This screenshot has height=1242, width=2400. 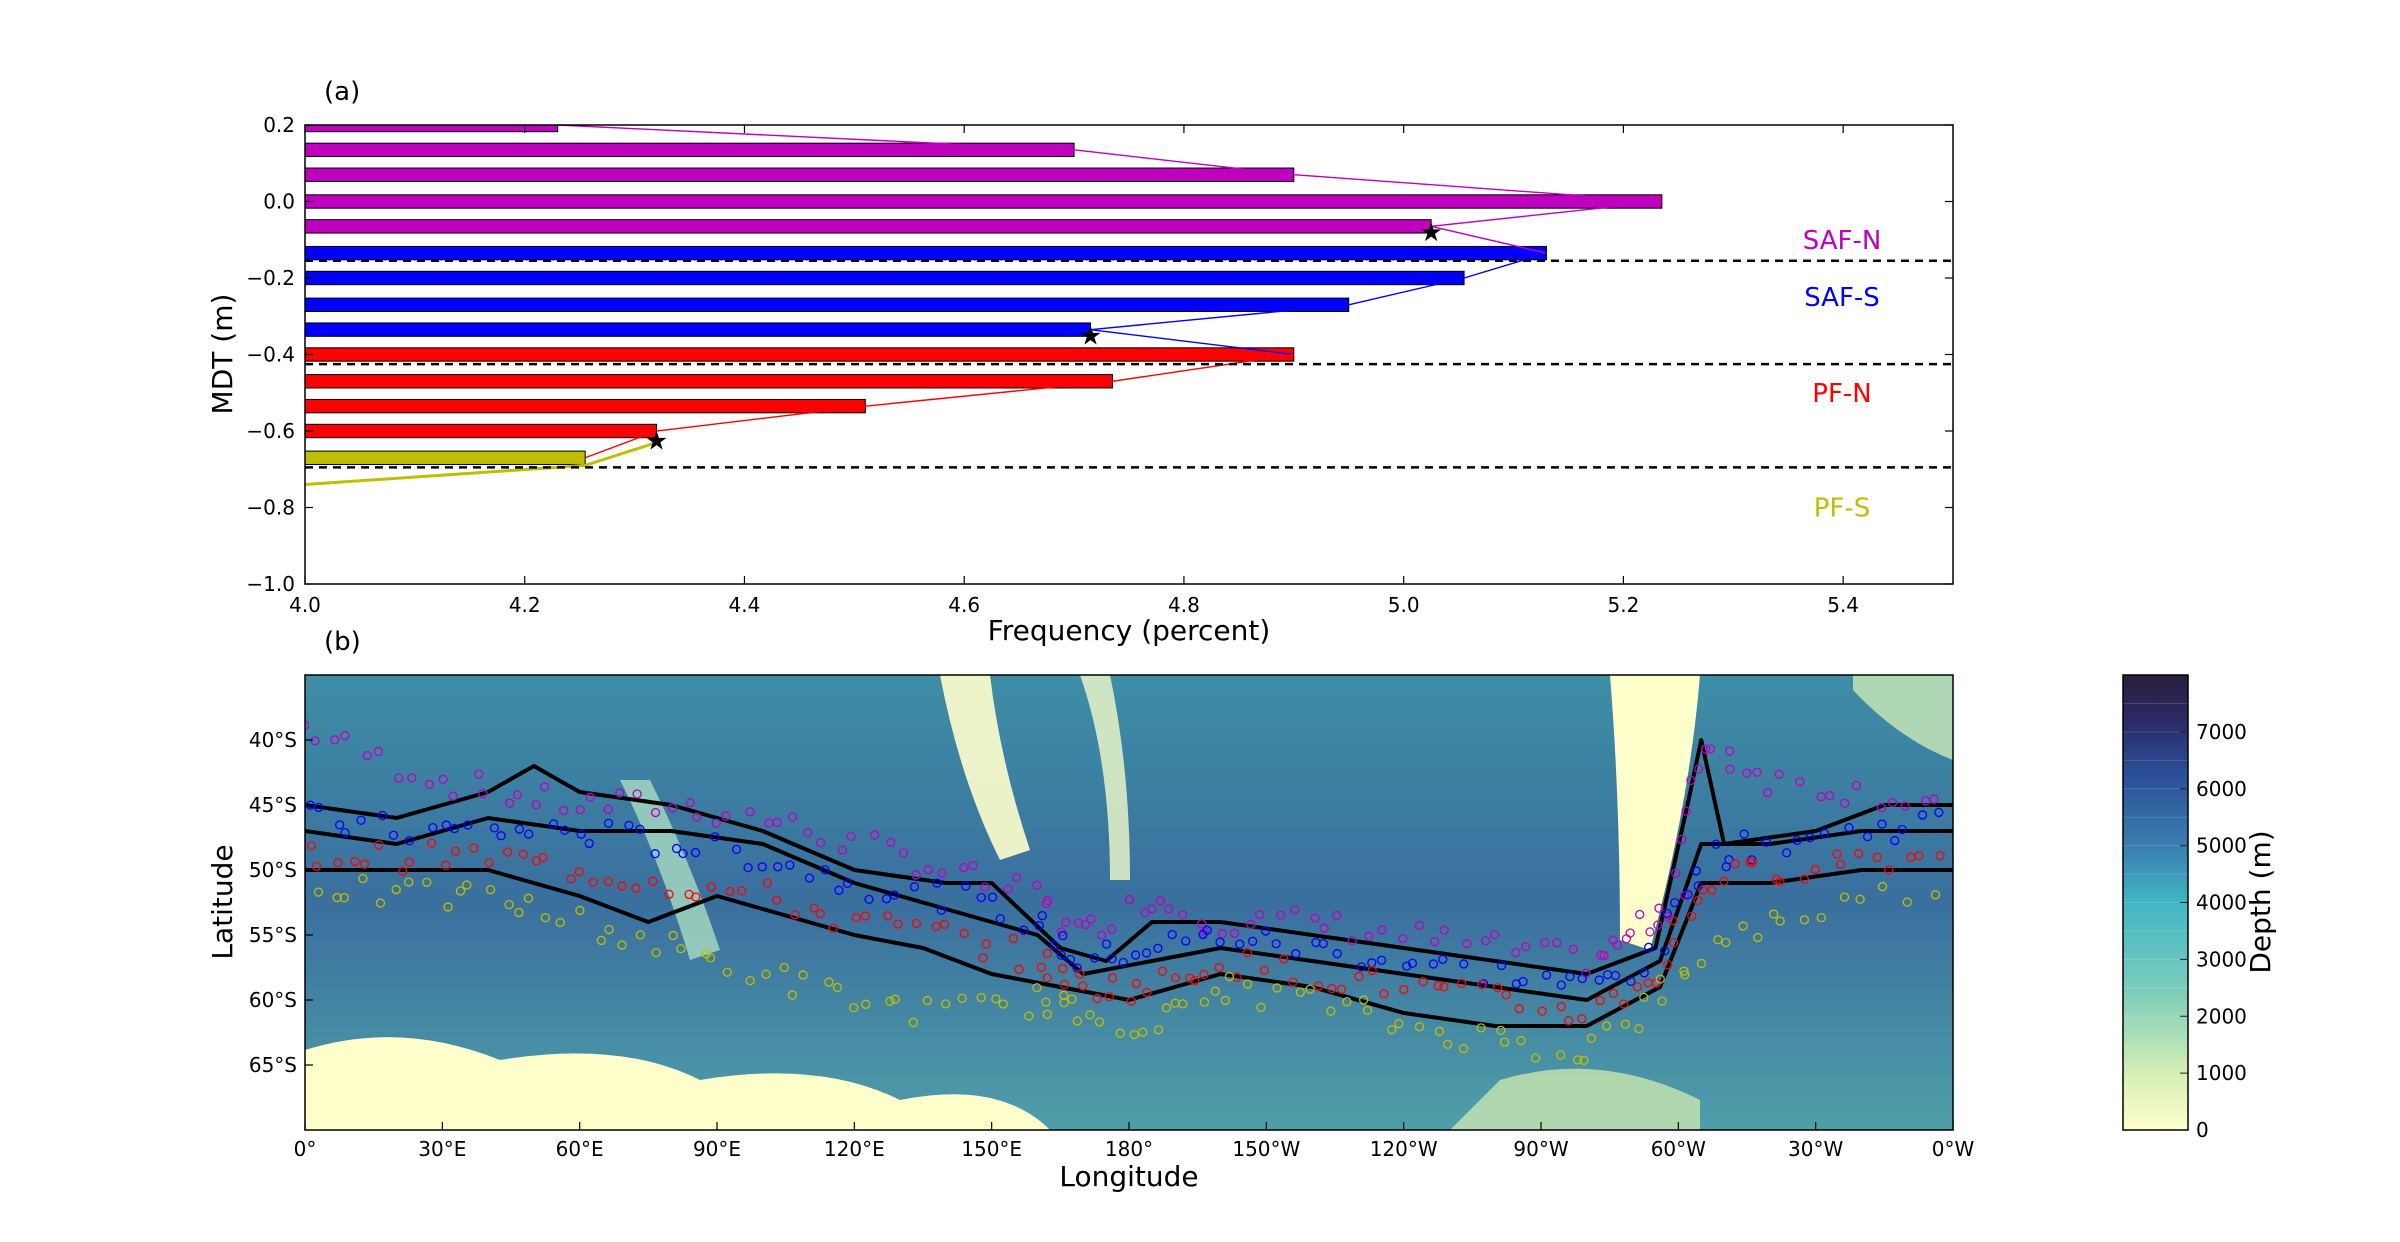 What do you see at coordinates (2221, 846) in the screenshot?
I see `colorbar-tick-label: 5000` at bounding box center [2221, 846].